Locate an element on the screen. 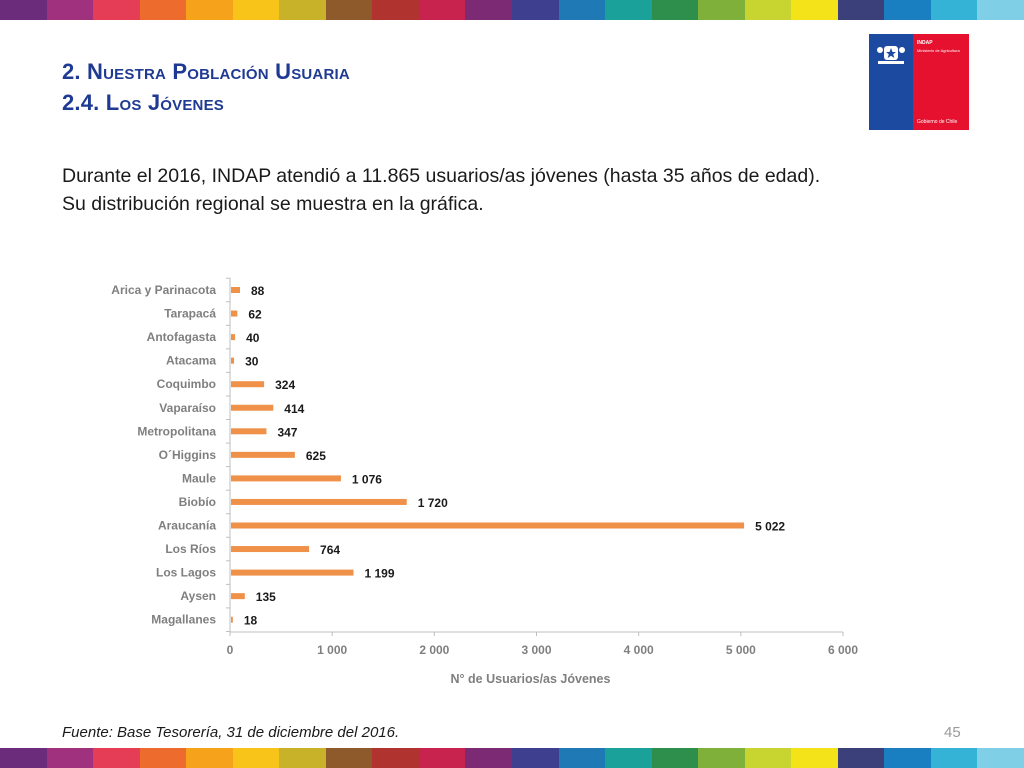  x-tick-label: 3 000 is located at coordinates (536, 650).